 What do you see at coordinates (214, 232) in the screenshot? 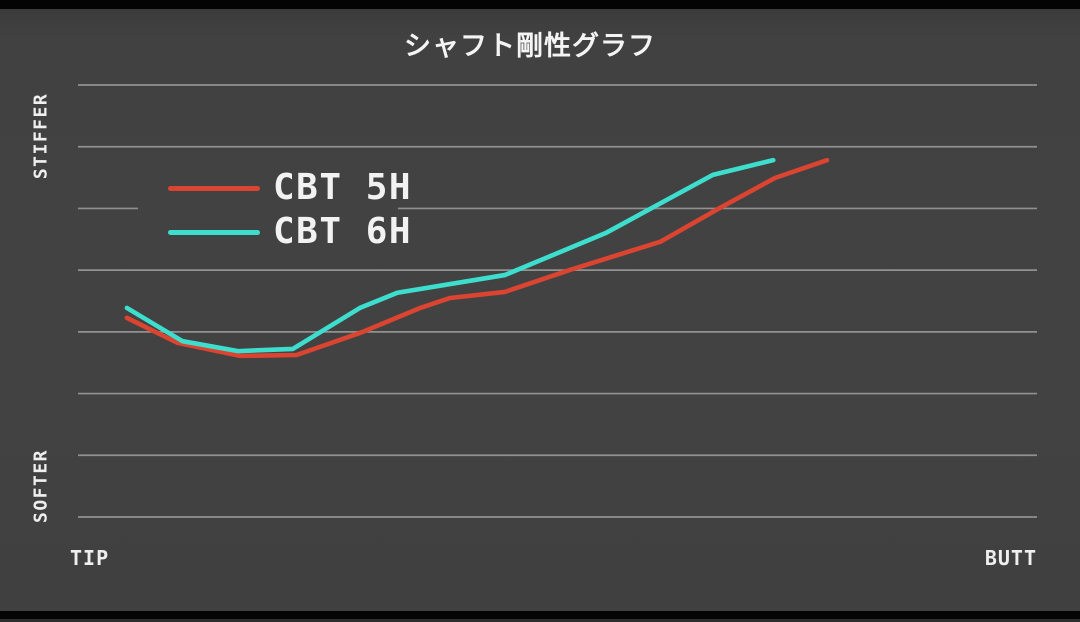
I see `legend-line-swatch-cbt-6h` at bounding box center [214, 232].